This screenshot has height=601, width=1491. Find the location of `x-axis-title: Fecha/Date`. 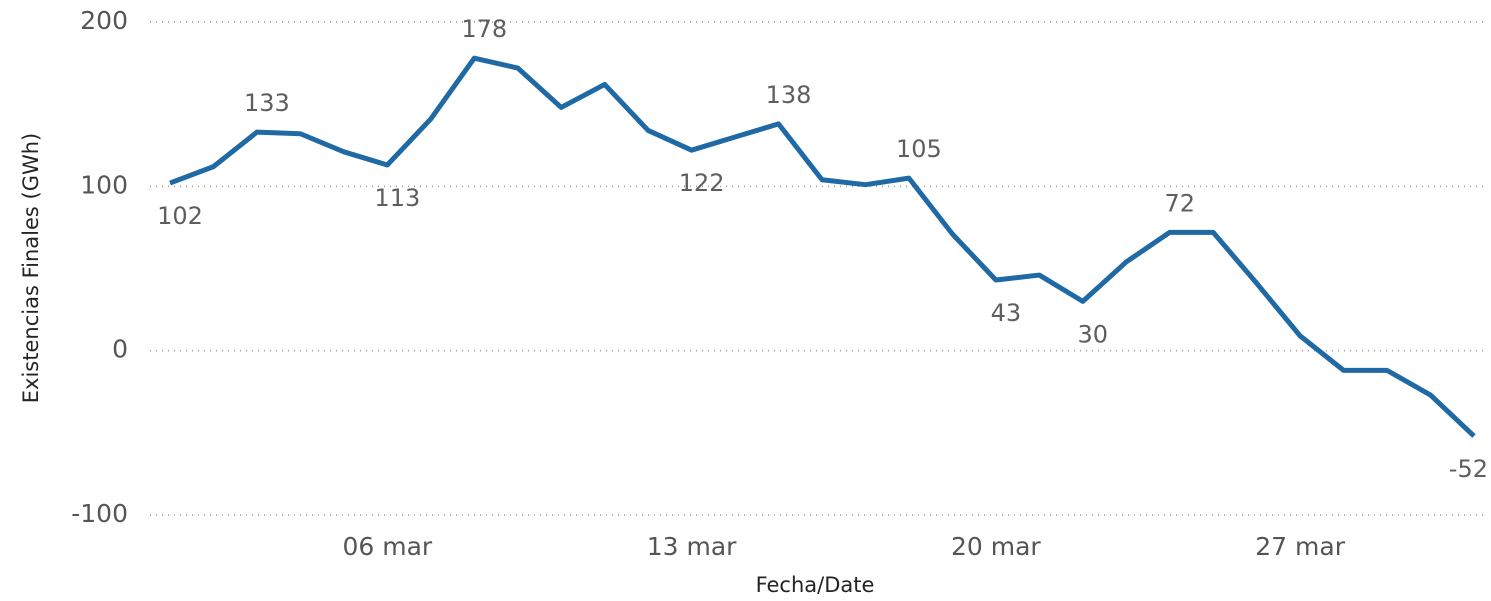

x-axis-title: Fecha/Date is located at coordinates (815, 585).